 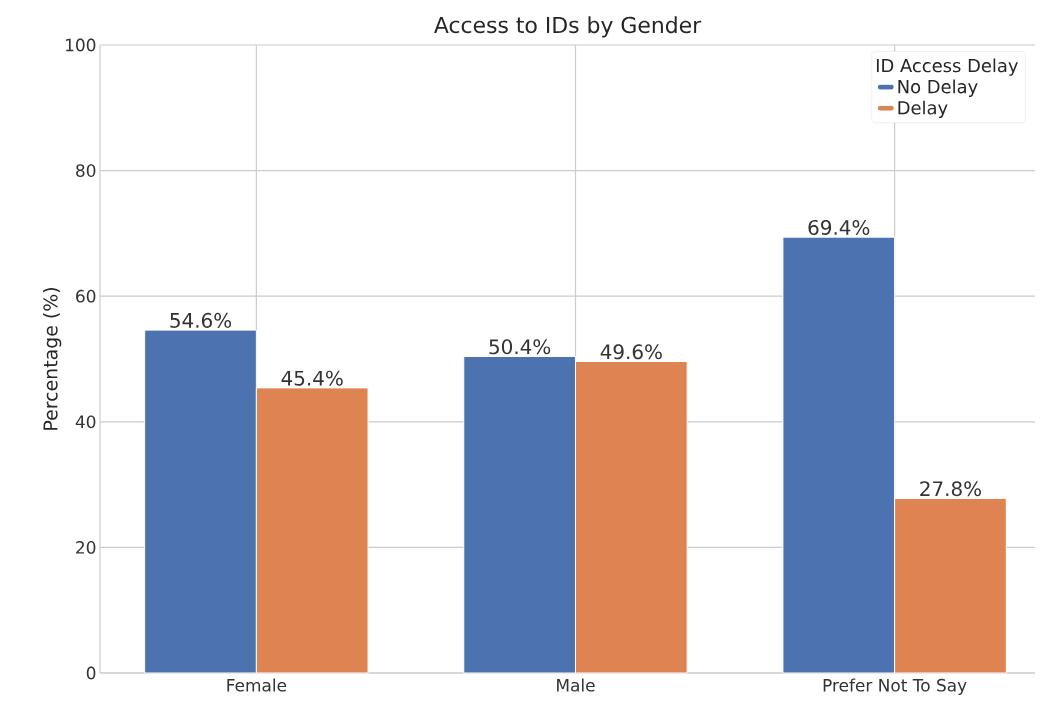 What do you see at coordinates (86, 547) in the screenshot?
I see `y-tick-label: 20` at bounding box center [86, 547].